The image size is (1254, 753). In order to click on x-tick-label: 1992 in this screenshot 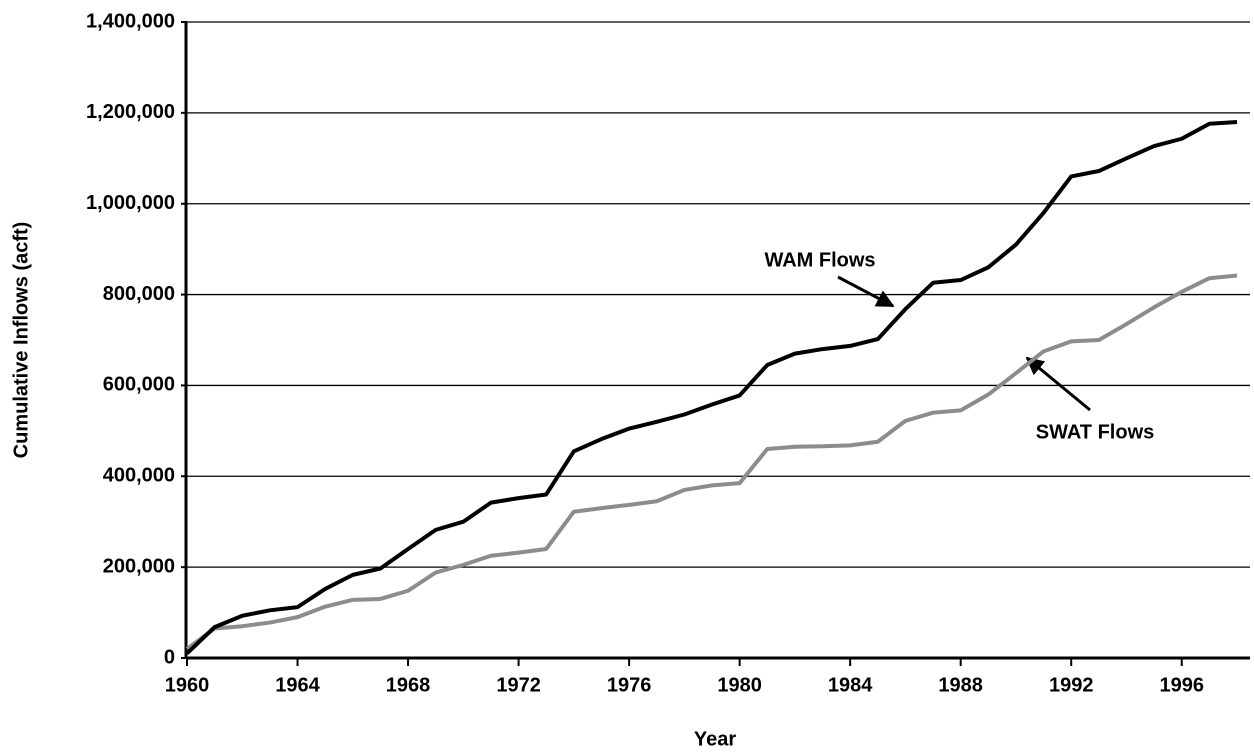, I will do `click(1071, 685)`.